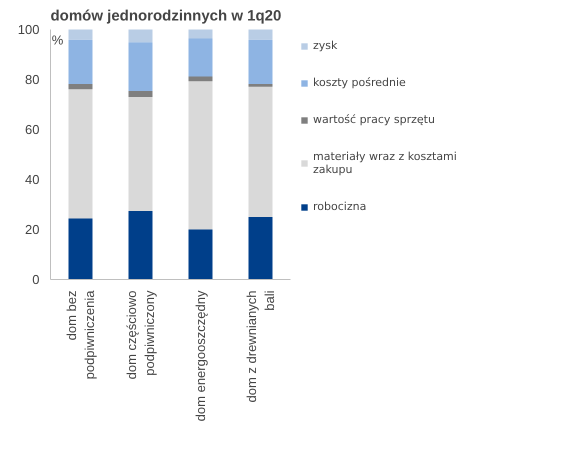 The width and height of the screenshot is (576, 474). I want to click on y-tick-label: 40, so click(32, 179).